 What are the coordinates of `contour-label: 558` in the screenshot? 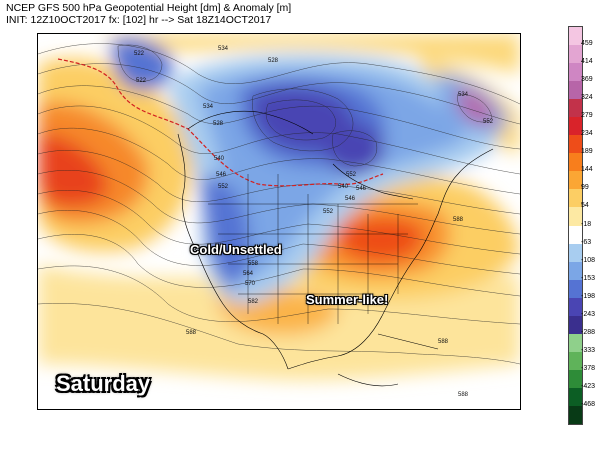 It's located at (253, 264).